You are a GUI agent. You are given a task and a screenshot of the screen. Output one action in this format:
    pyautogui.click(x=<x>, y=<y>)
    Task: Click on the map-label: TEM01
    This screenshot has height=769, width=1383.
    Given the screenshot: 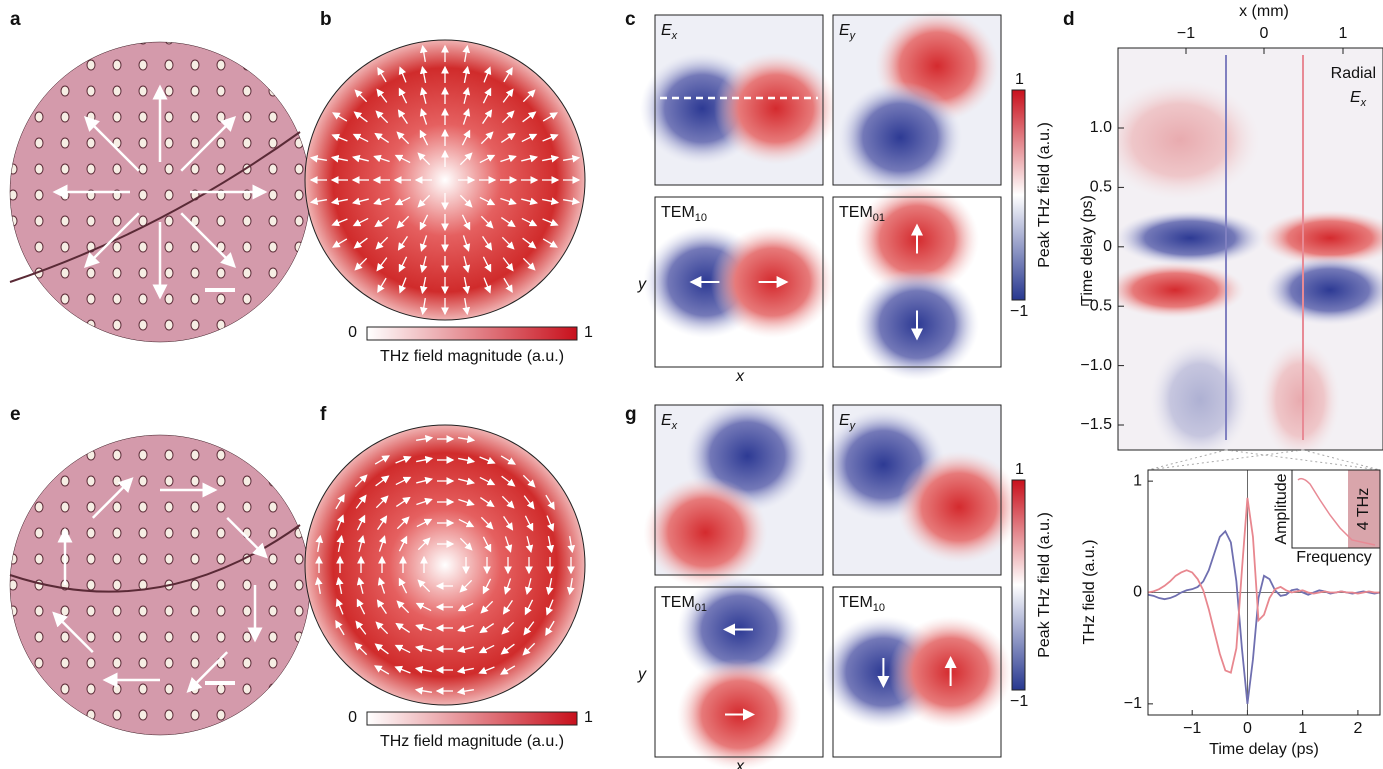 What is the action you would take?
    pyautogui.click(x=862, y=214)
    